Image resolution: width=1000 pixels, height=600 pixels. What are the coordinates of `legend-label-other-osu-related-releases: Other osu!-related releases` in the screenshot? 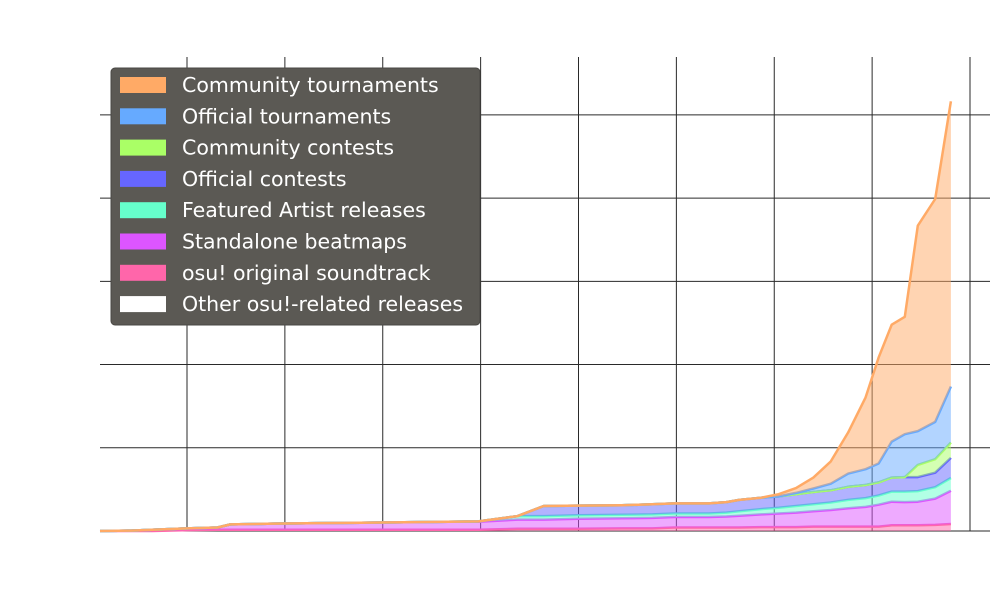 It's located at (322, 304).